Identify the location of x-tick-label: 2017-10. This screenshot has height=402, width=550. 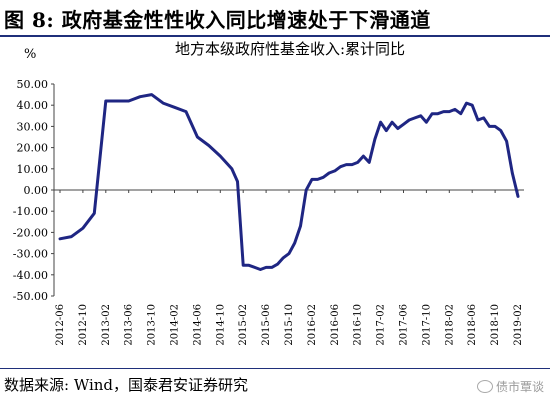
(426, 325).